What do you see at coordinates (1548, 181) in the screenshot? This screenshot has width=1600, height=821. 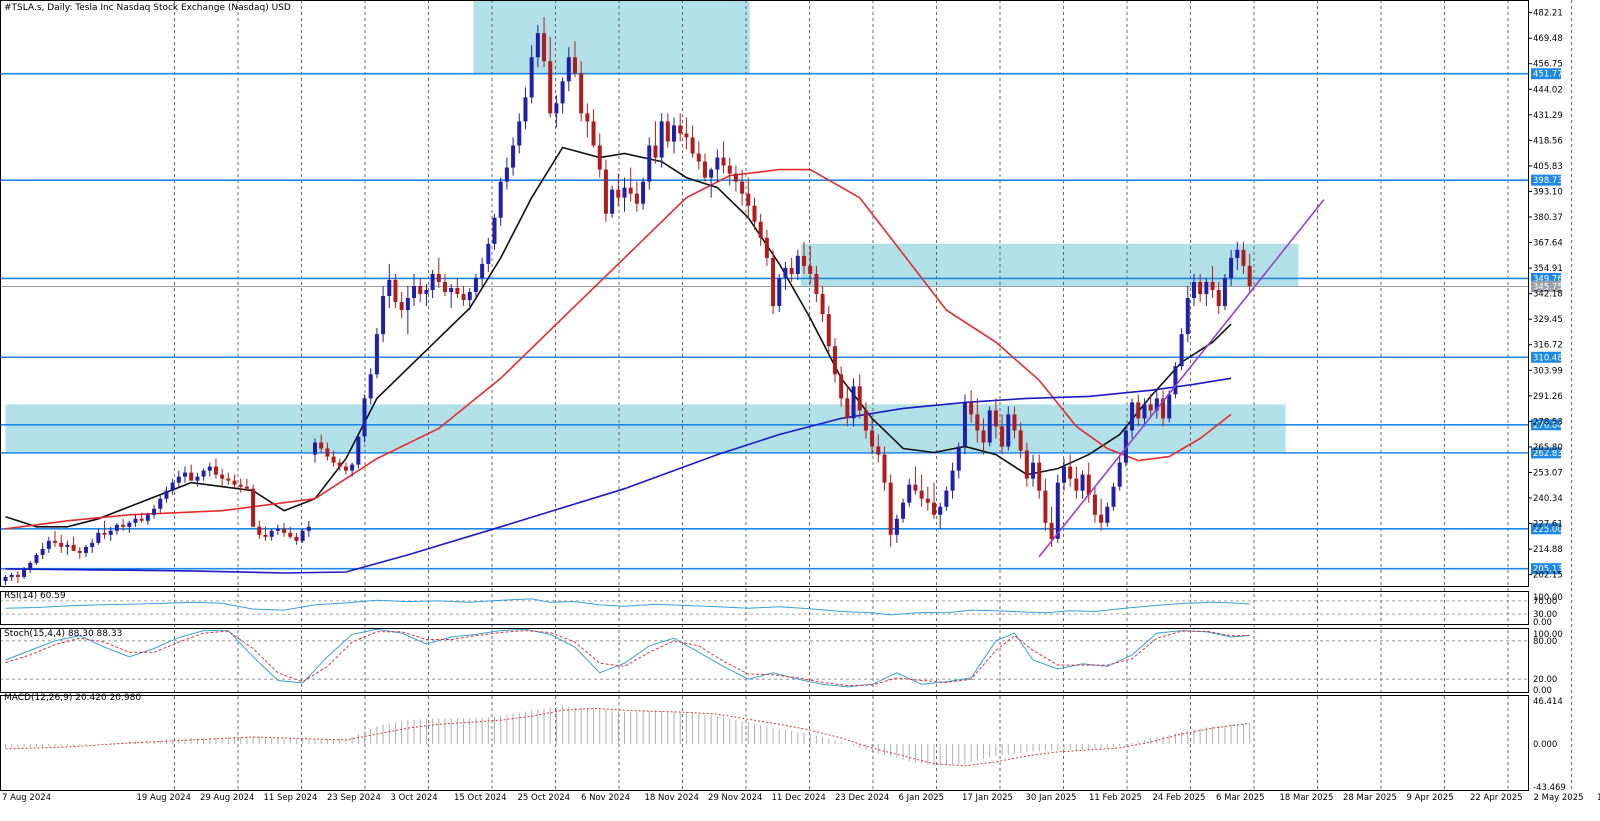 I see `level-tag-label: 398.73` at bounding box center [1548, 181].